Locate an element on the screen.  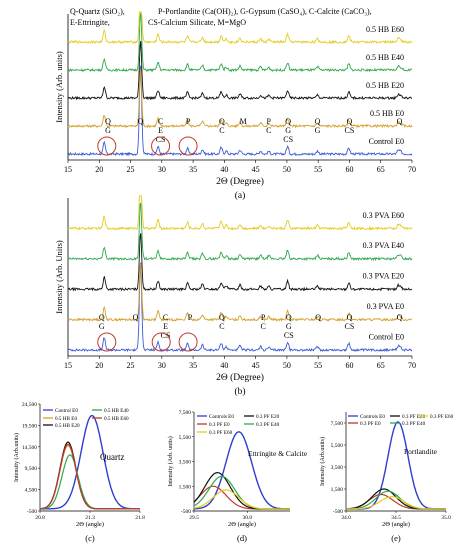
y-tick-label: -500 is located at coordinates (32, 512).